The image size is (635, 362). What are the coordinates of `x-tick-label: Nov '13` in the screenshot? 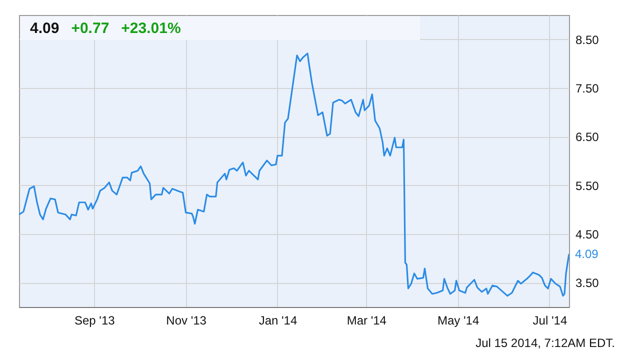 It's located at (186, 321).